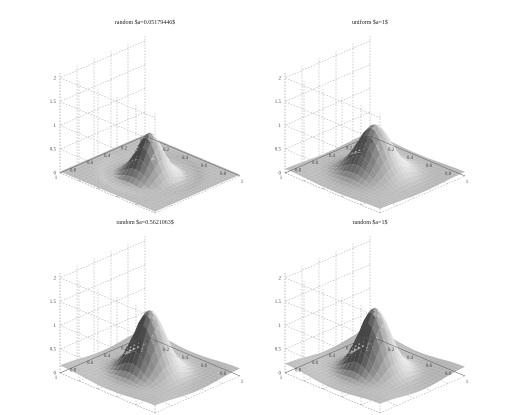  What do you see at coordinates (145, 22) in the screenshot?
I see `subplot-title: random $a=0.05179446$` at bounding box center [145, 22].